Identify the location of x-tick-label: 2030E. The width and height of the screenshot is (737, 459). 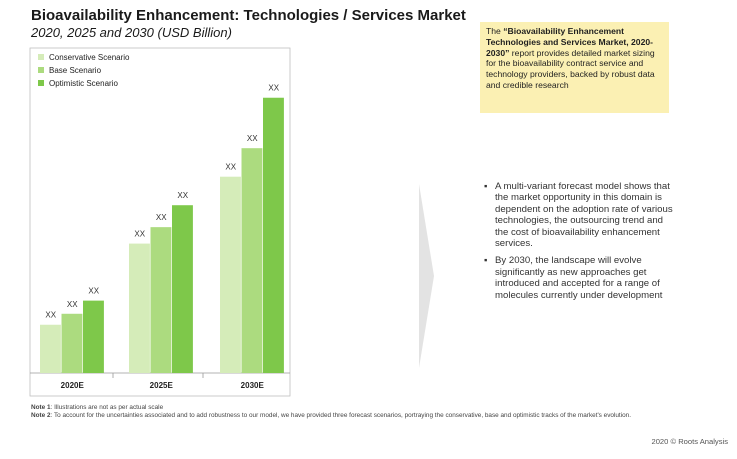
(253, 385).